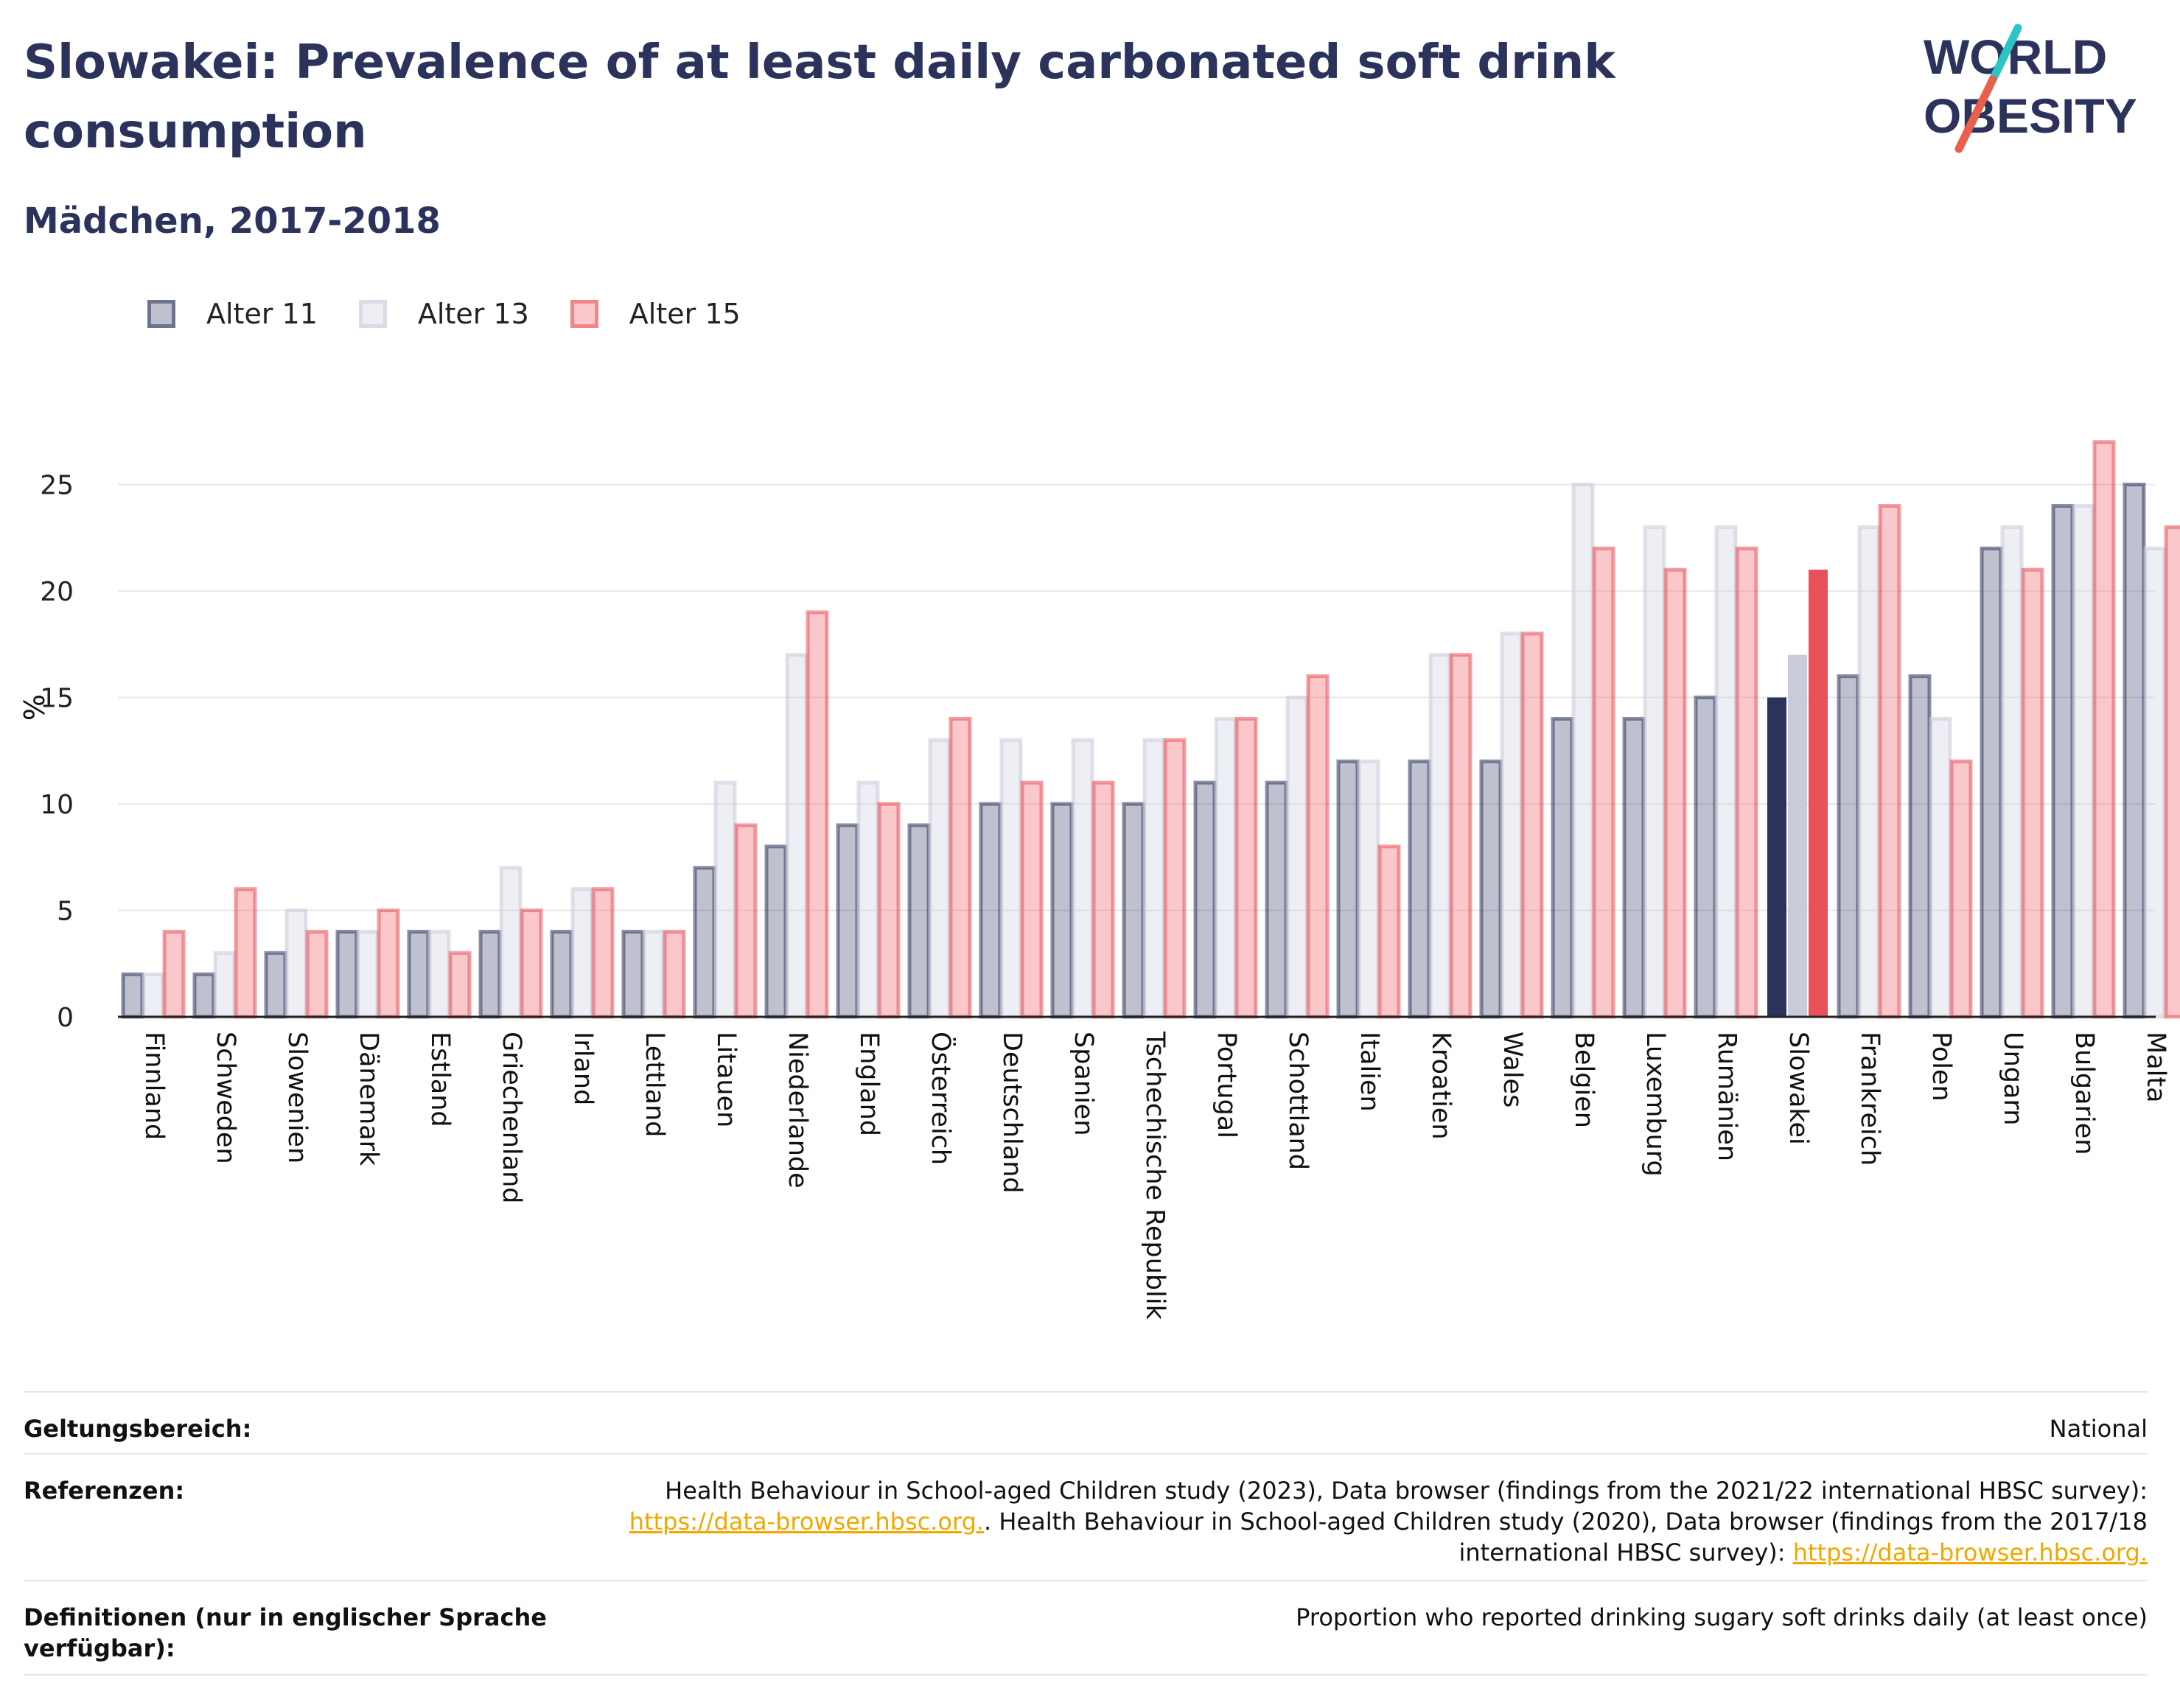 The height and width of the screenshot is (1708, 2180). Describe the element at coordinates (726, 1079) in the screenshot. I see `x-tick-label: Litauen` at that location.